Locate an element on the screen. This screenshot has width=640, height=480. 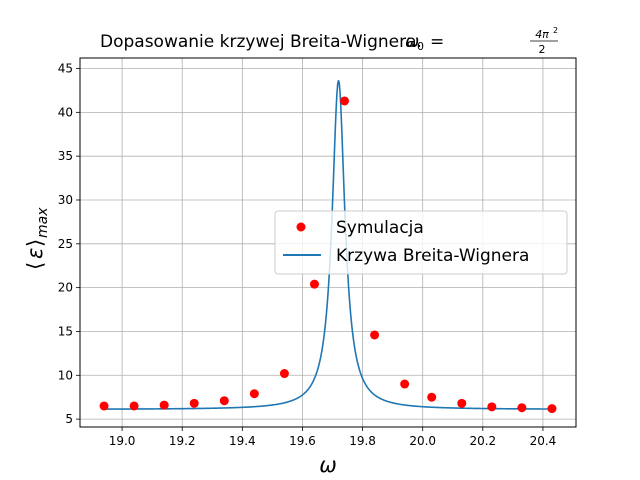
x-axis-ticks: 19.0 19.2 19.4 19.6 19.8 20.0 20.2 20.4 is located at coordinates (333, 437).